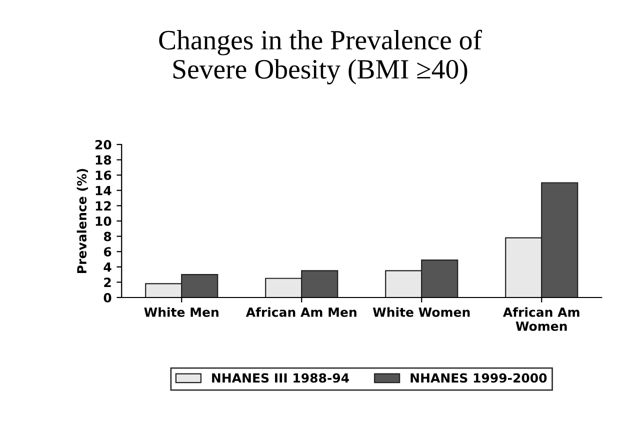 This screenshot has height=425, width=640. What do you see at coordinates (104, 221) in the screenshot?
I see `y-tick-label: 10` at bounding box center [104, 221].